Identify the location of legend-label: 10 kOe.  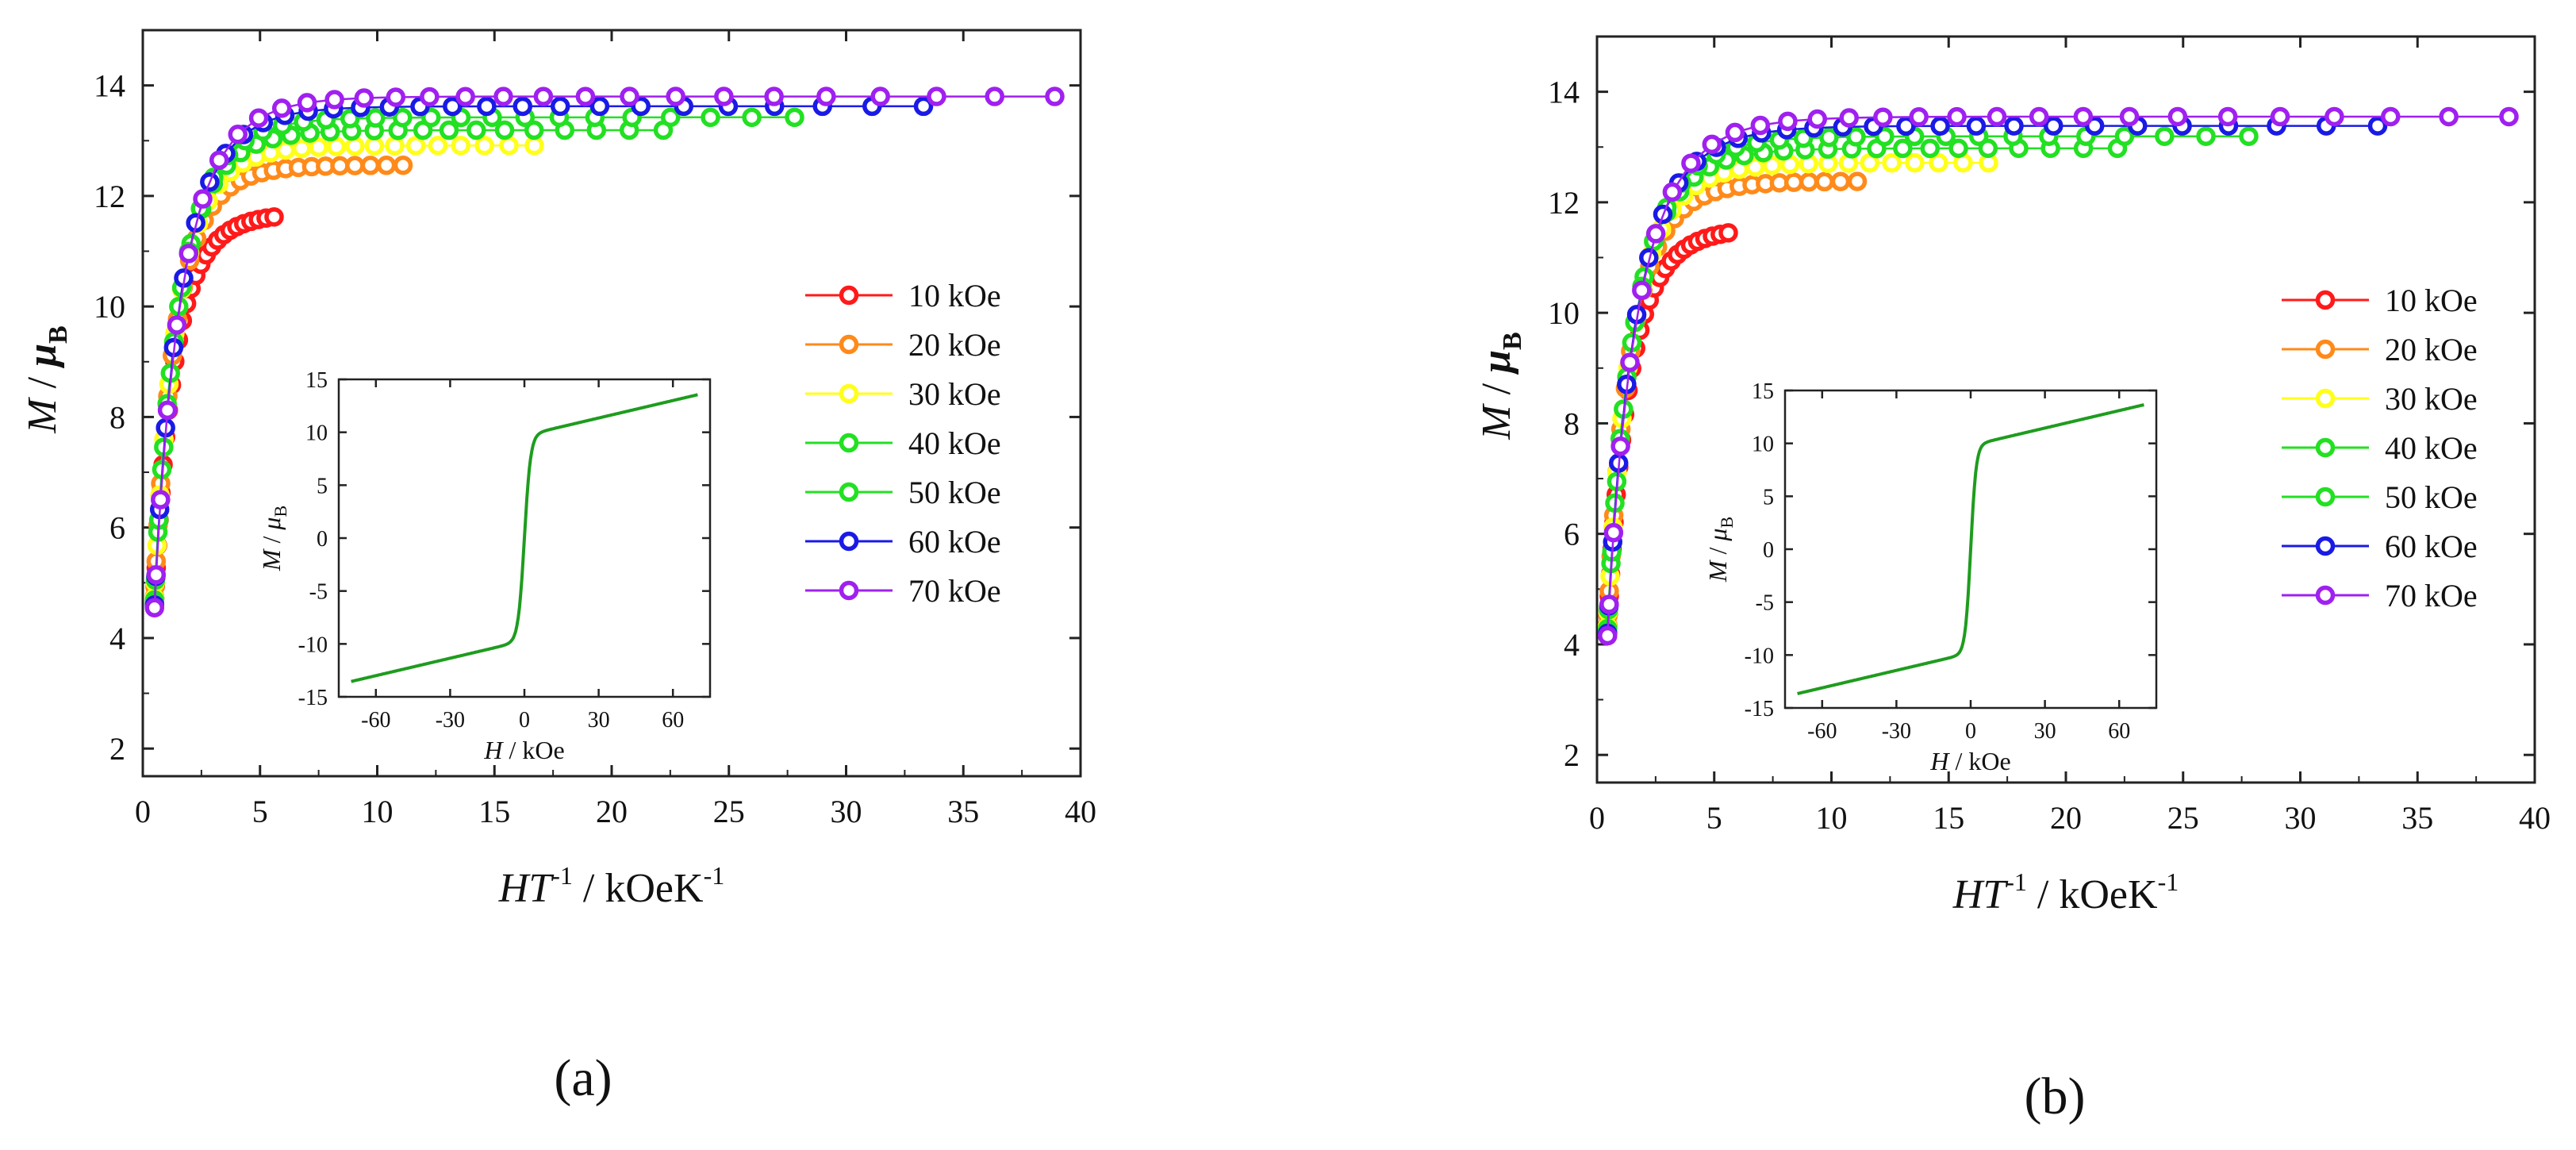
(954, 295).